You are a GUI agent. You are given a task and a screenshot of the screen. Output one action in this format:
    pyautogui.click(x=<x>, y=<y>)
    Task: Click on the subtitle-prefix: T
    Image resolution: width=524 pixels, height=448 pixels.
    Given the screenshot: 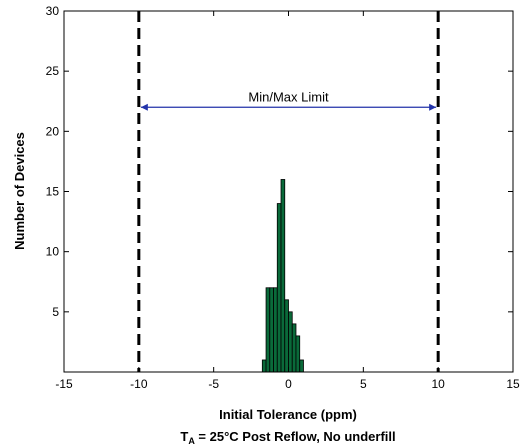 What is the action you would take?
    pyautogui.click(x=184, y=436)
    